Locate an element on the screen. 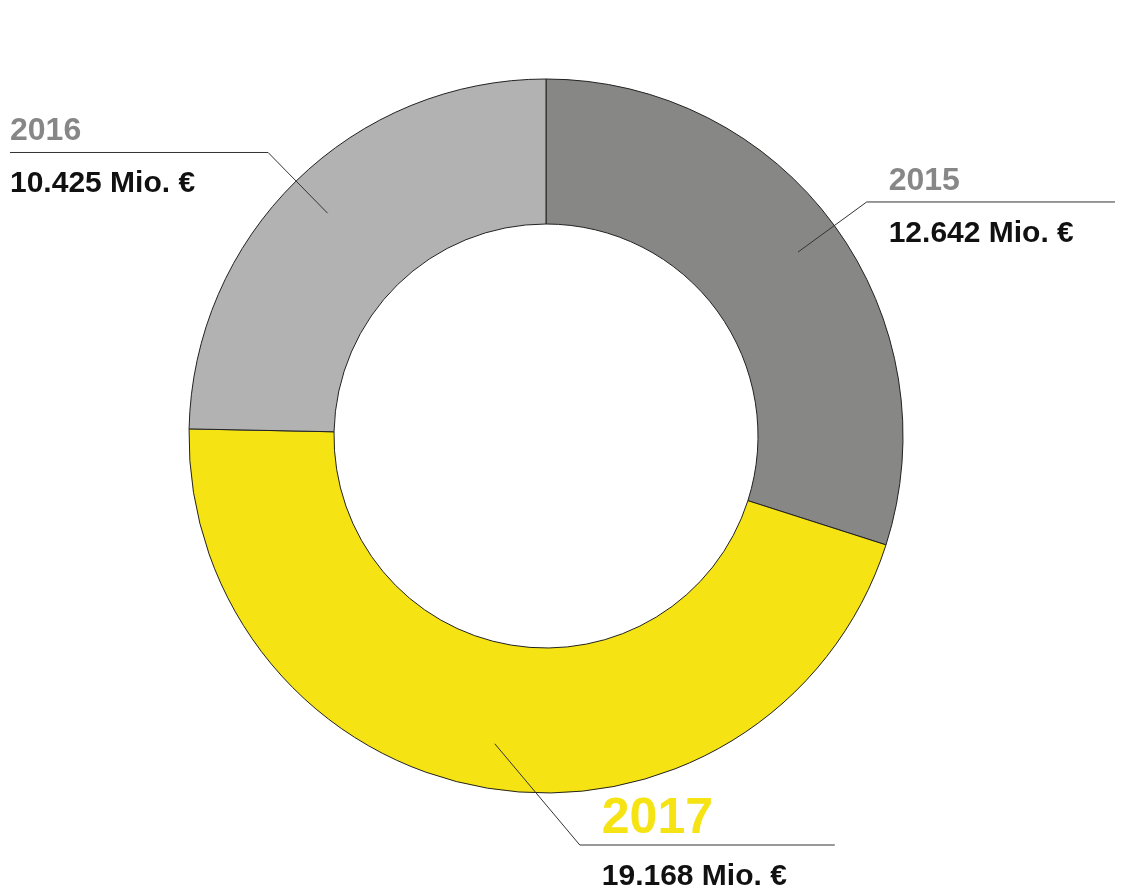  data-label: 12.642 Mio. € is located at coordinates (981, 231).